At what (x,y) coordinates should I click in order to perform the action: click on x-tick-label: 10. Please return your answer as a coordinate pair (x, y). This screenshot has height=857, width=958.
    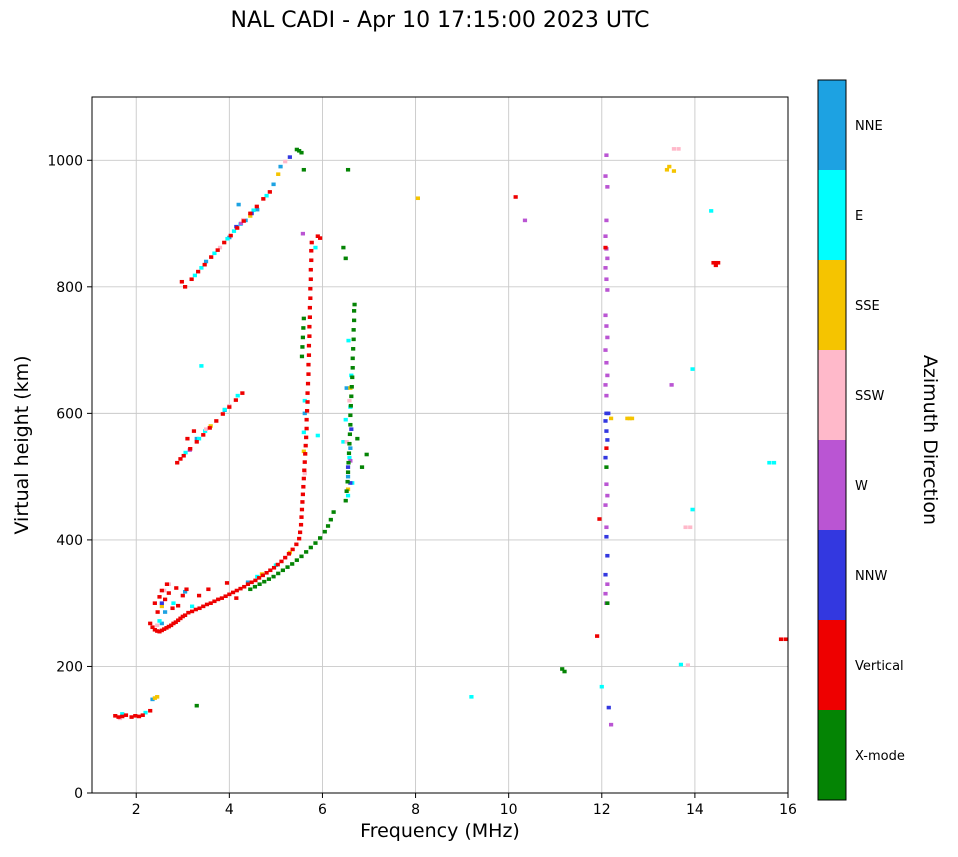
    Looking at the image, I should click on (509, 810).